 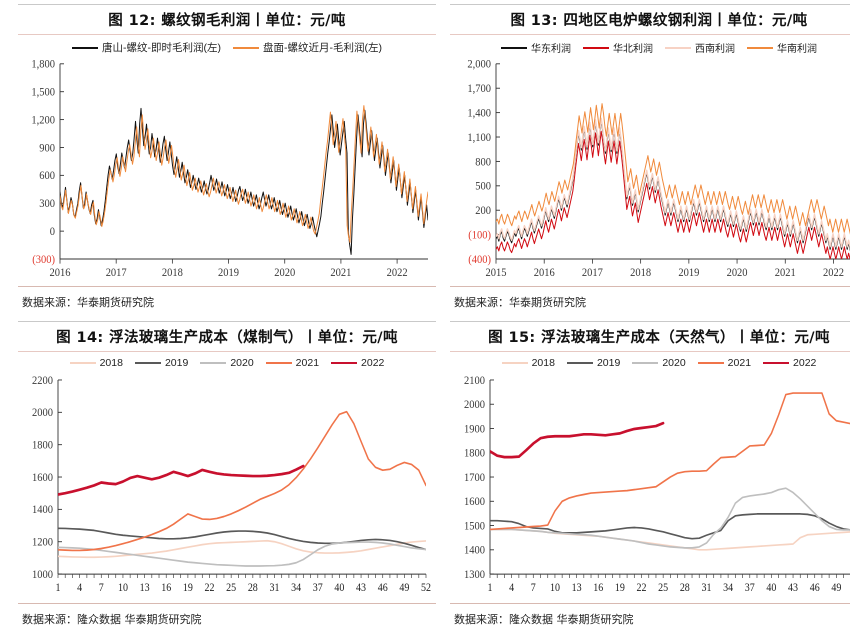 What do you see at coordinates (797, 49) in the screenshot?
I see `legend-label: 华南利润` at bounding box center [797, 49].